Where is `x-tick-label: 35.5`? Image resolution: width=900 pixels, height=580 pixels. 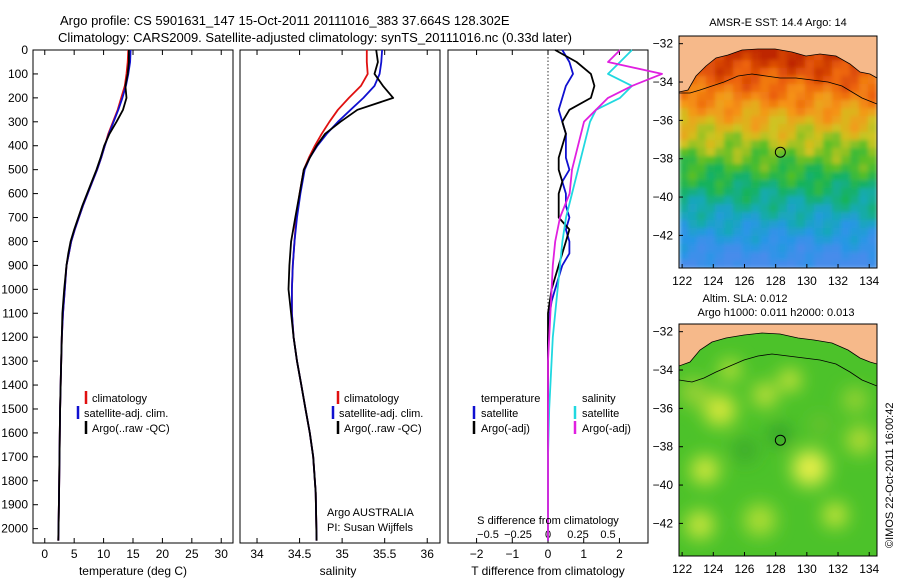 x-tick-label: 35.5 is located at coordinates (385, 554).